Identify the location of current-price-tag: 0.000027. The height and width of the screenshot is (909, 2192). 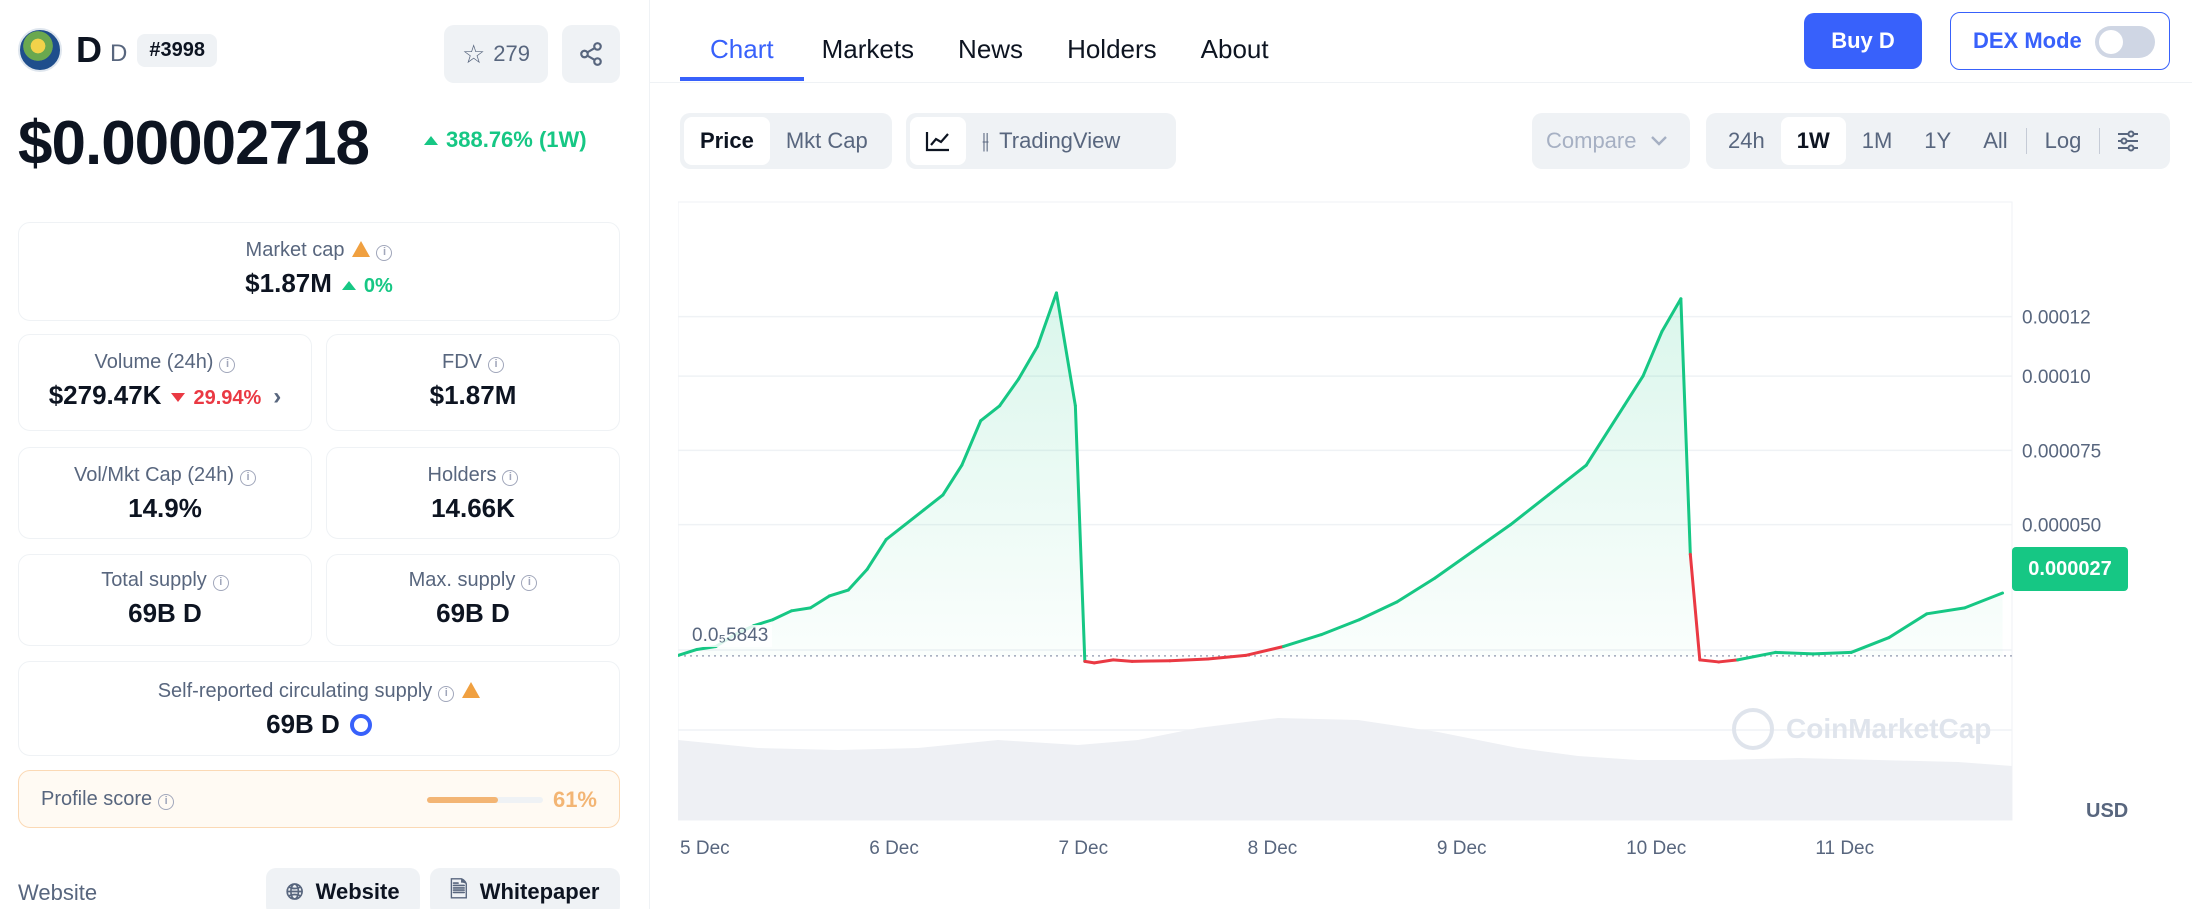
(2070, 569).